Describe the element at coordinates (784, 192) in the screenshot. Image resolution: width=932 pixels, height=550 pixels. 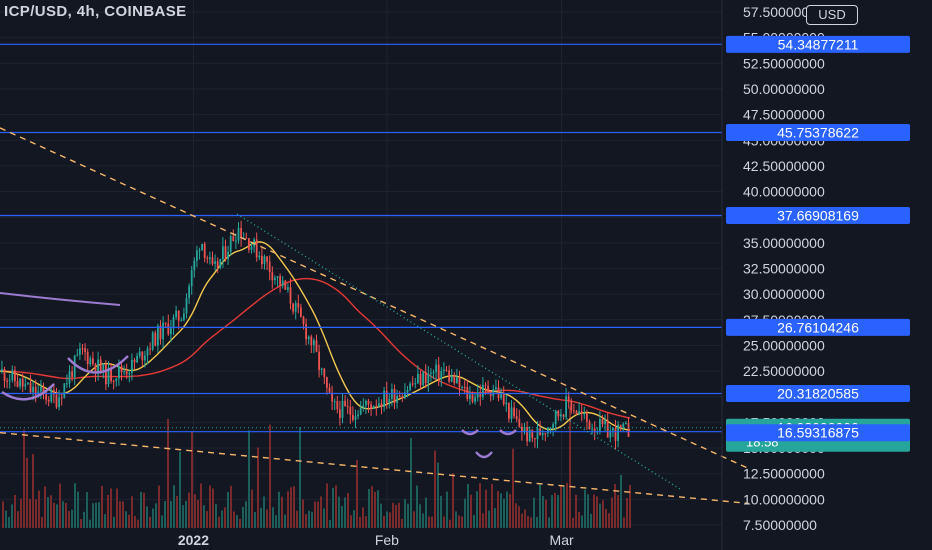
I see `price-tick-label: 40.00000000` at that location.